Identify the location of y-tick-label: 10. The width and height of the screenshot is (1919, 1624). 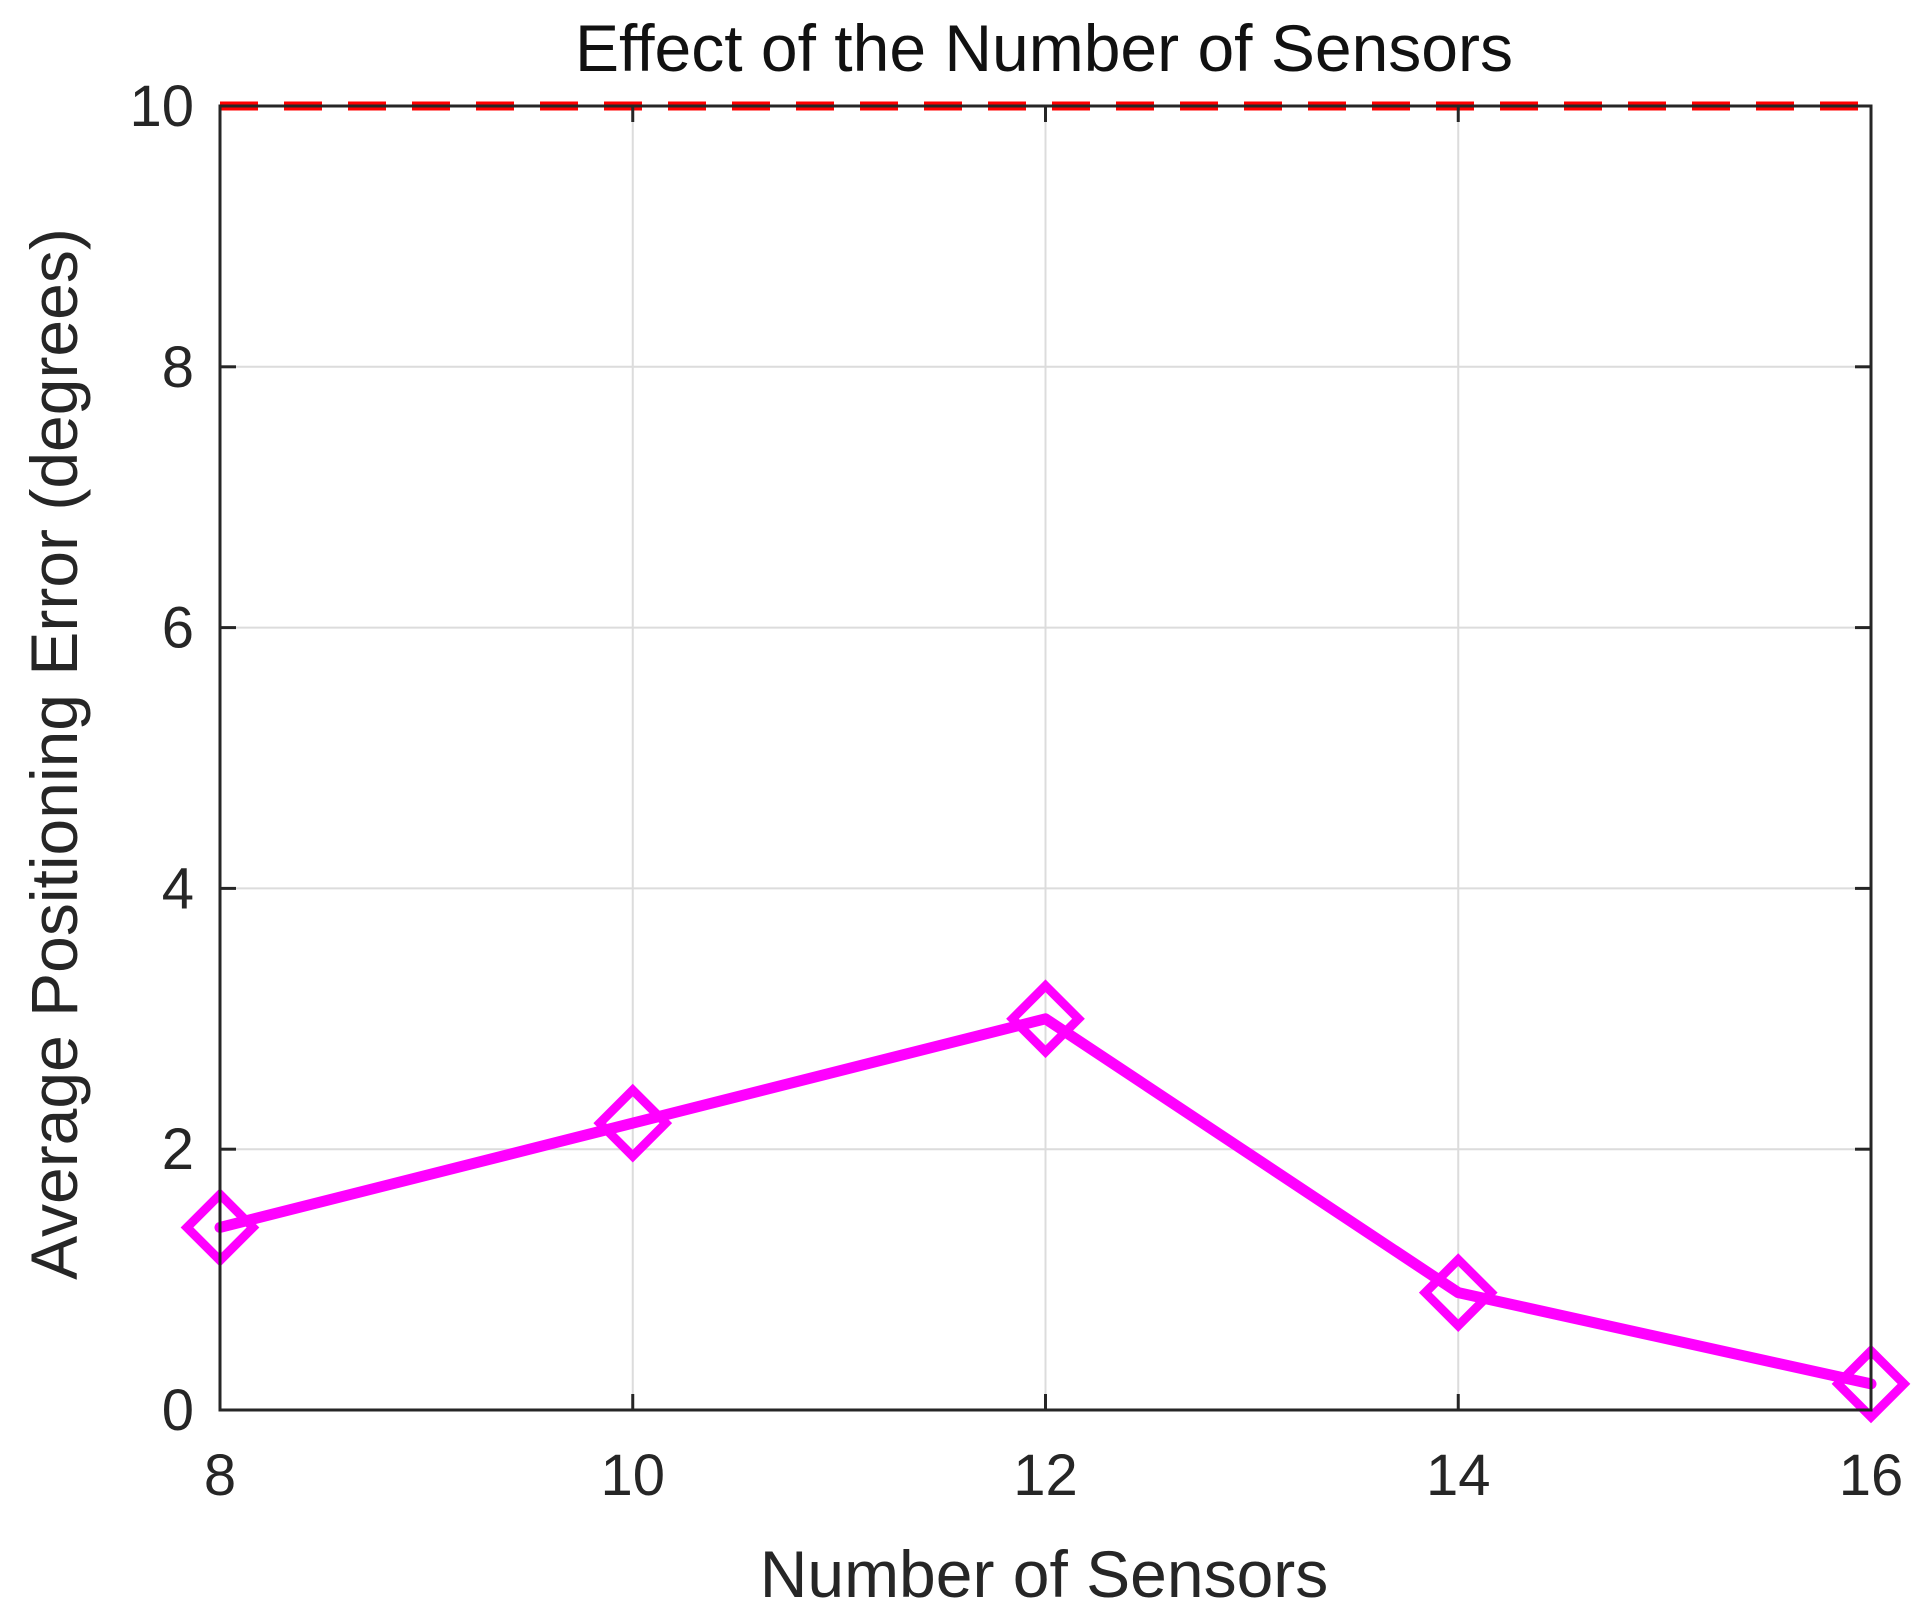
(161, 106).